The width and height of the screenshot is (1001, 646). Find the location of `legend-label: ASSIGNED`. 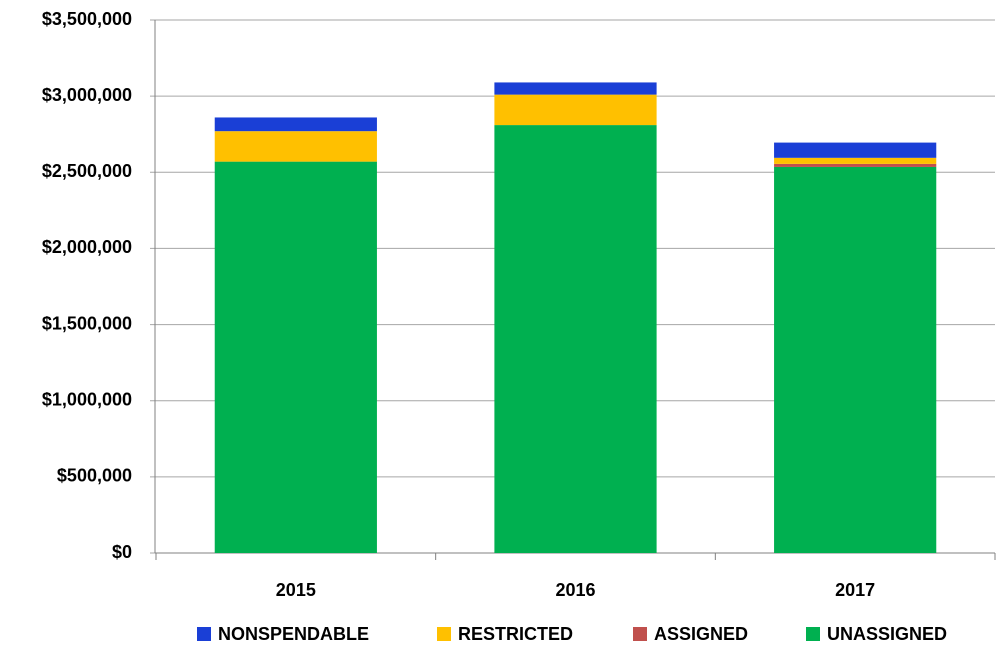

legend-label: ASSIGNED is located at coordinates (701, 634).